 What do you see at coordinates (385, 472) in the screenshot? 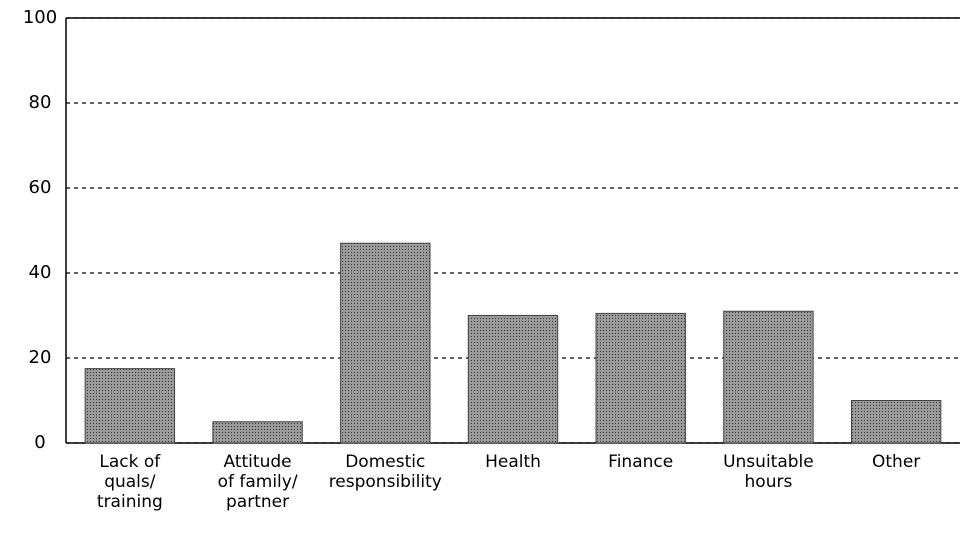
I see `x-tick-label: Domestic responsibility` at bounding box center [385, 472].